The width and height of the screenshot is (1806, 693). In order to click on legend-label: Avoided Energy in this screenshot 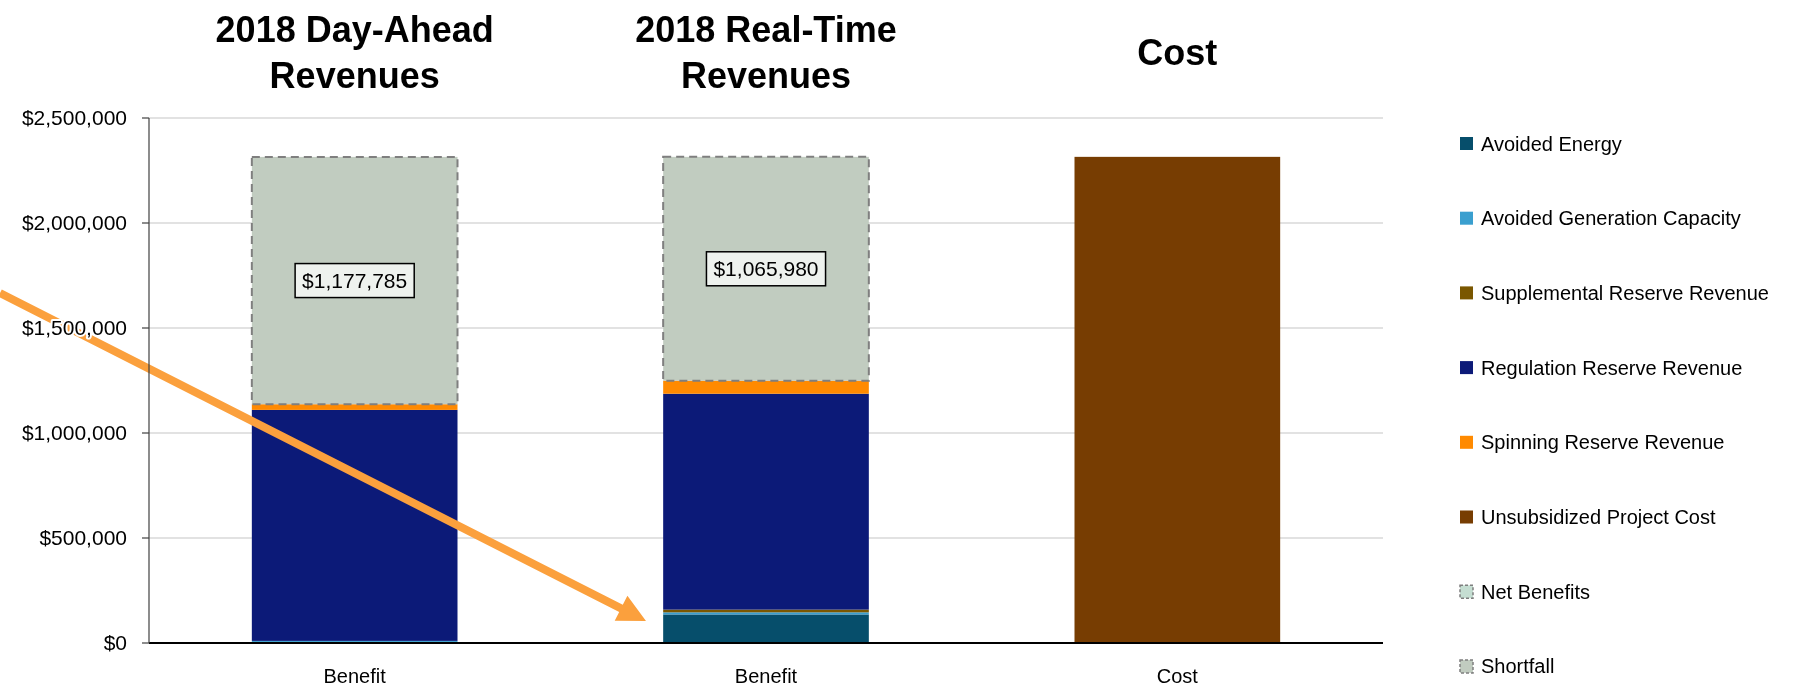, I will do `click(1551, 143)`.